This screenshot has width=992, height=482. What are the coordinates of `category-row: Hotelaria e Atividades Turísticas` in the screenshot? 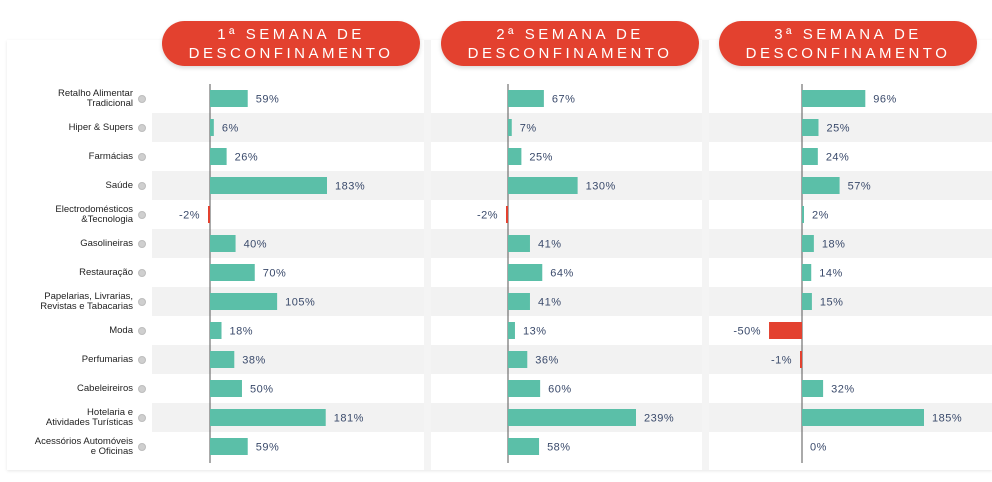 It's located at (79, 417).